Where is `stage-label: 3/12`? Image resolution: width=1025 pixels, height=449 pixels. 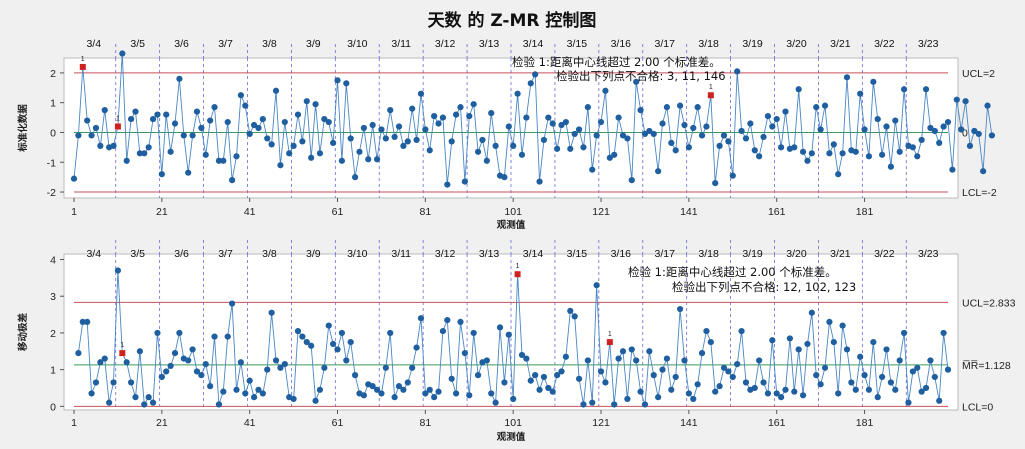
stage-label: 3/12 is located at coordinates (445, 254).